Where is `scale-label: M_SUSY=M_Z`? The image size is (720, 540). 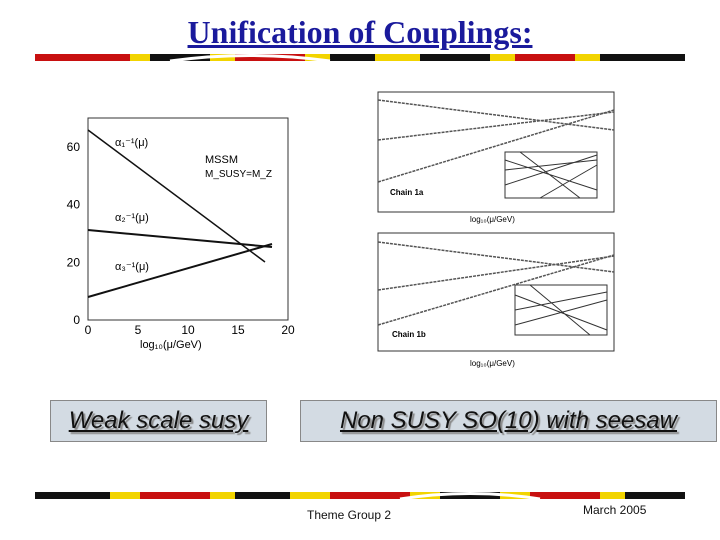
scale-label: M_SUSY=M_Z is located at coordinates (238, 174).